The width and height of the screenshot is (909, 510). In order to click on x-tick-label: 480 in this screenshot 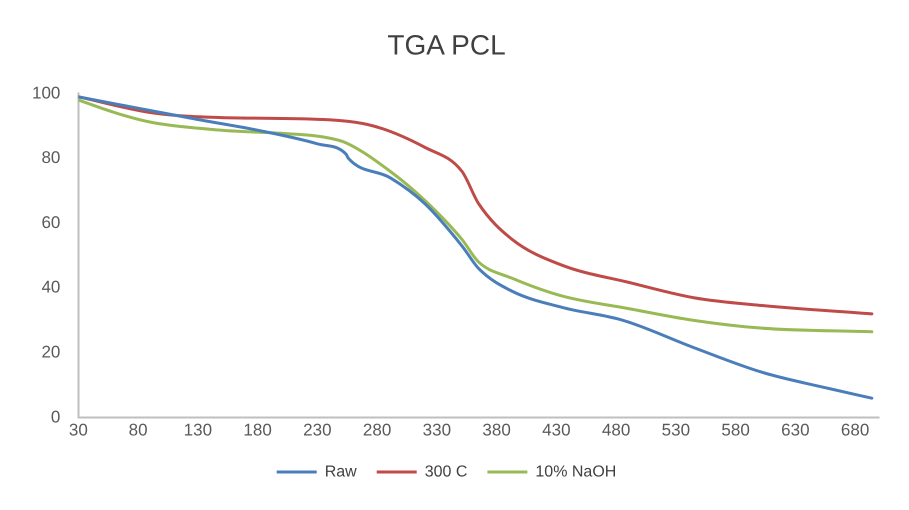, I will do `click(616, 430)`.